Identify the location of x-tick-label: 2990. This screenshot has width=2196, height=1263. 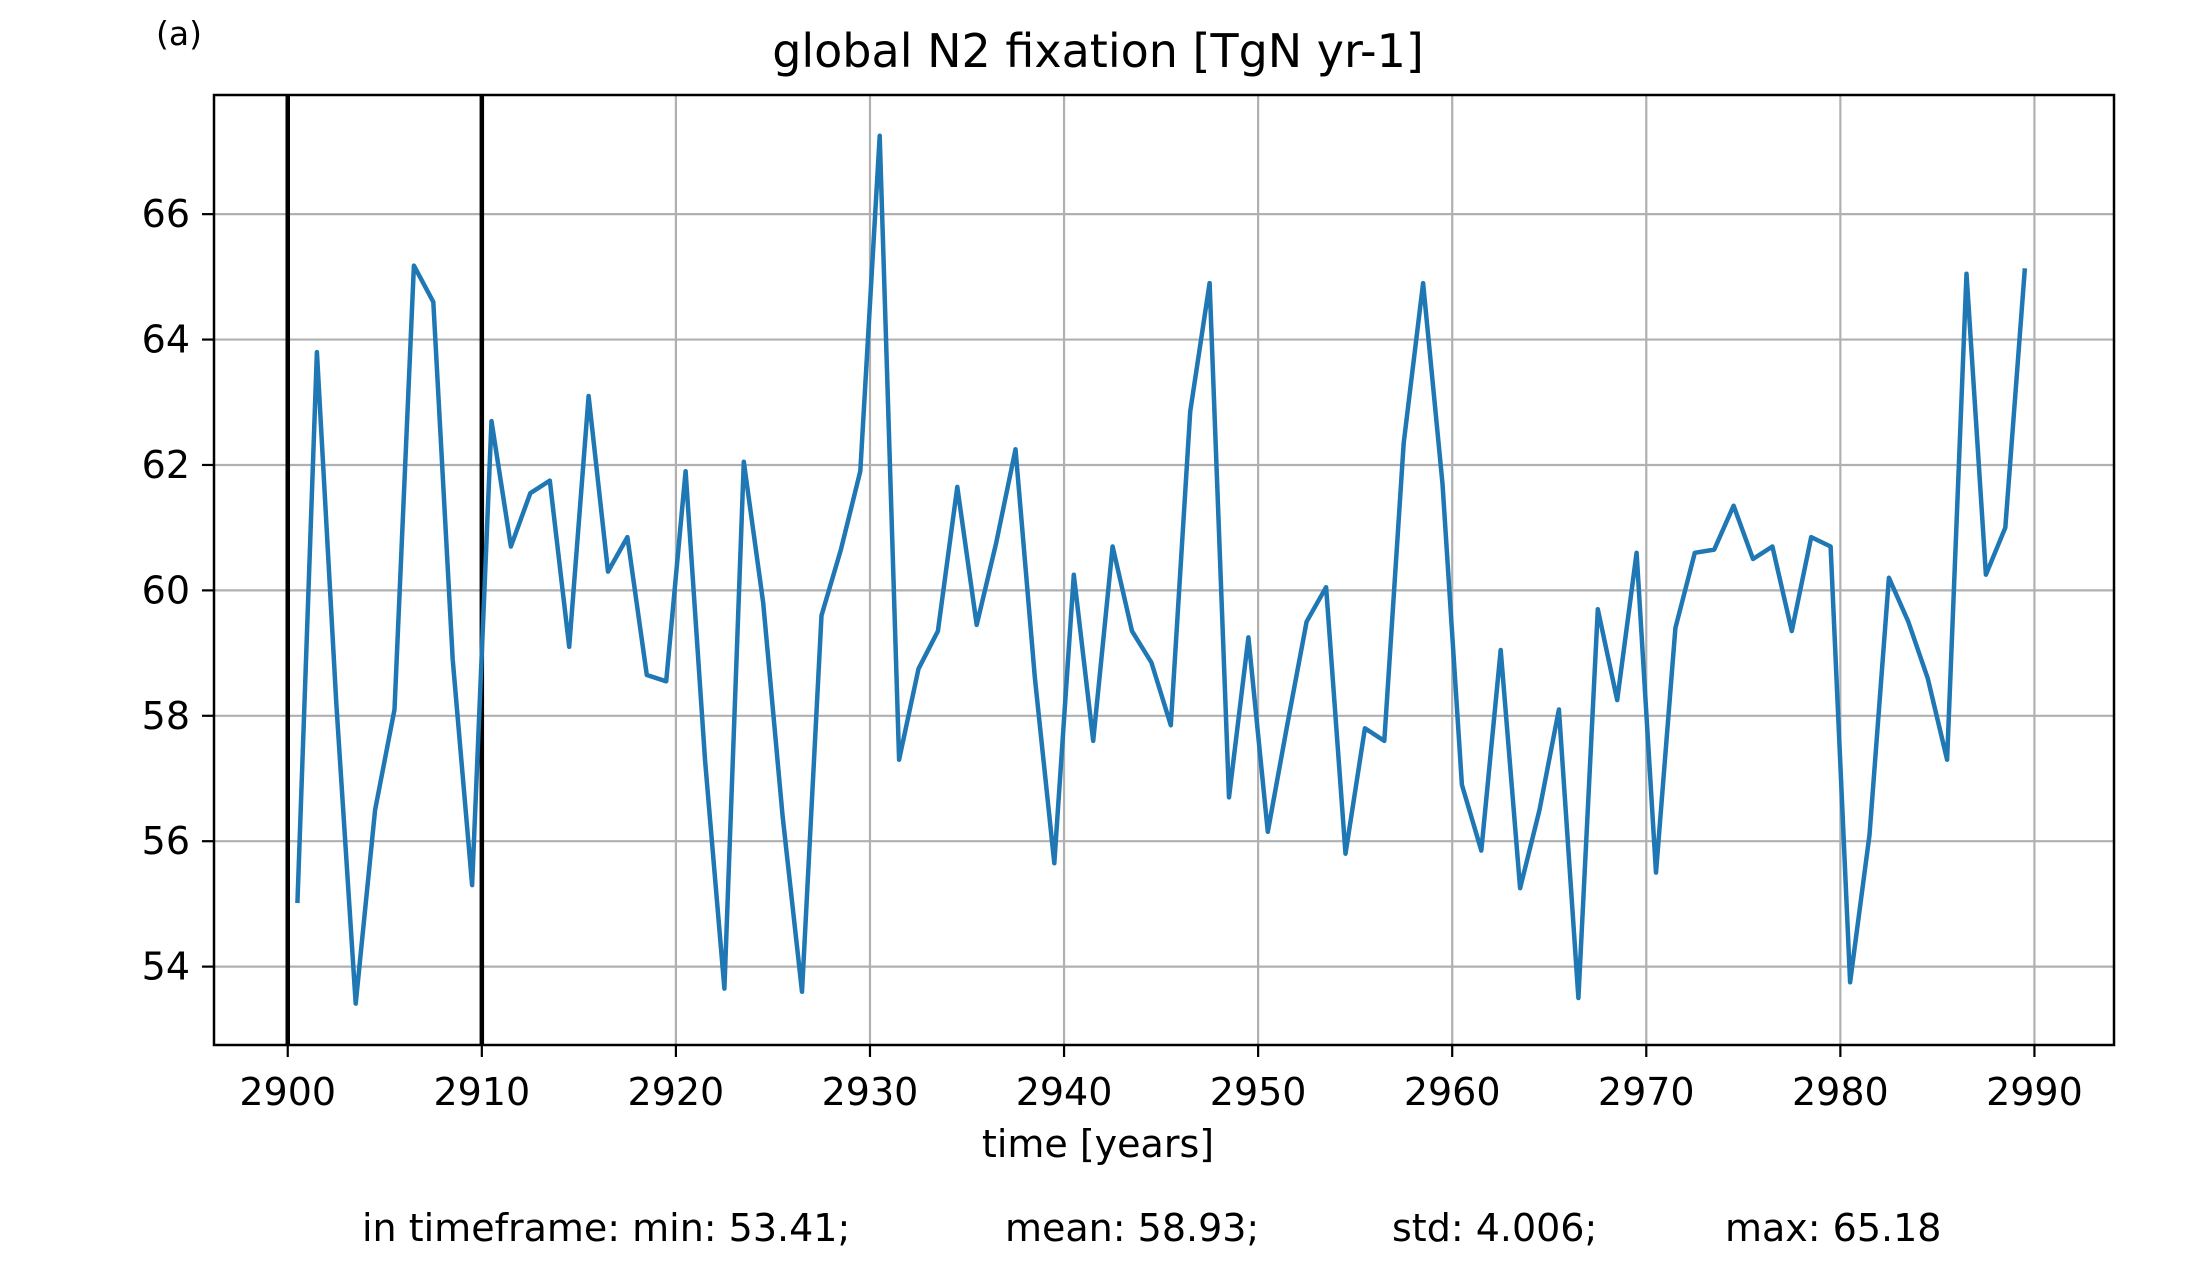
(2034, 1092).